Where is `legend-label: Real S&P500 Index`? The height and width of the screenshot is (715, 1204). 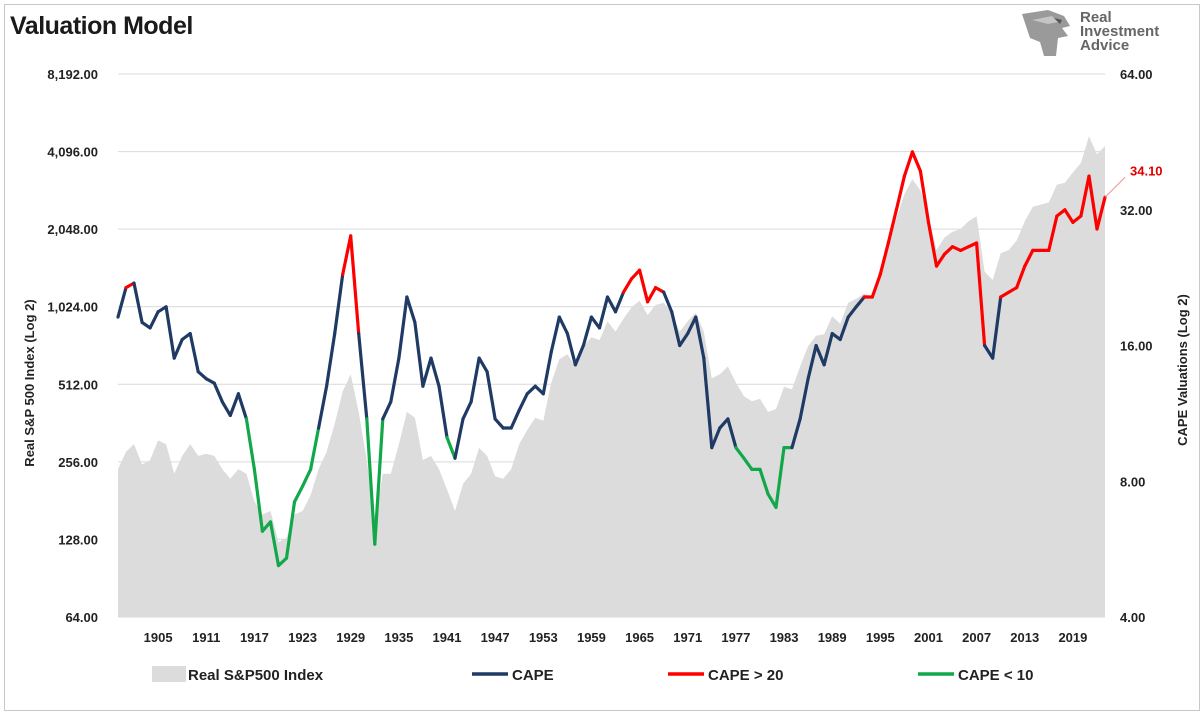
legend-label: Real S&P500 Index is located at coordinates (256, 675).